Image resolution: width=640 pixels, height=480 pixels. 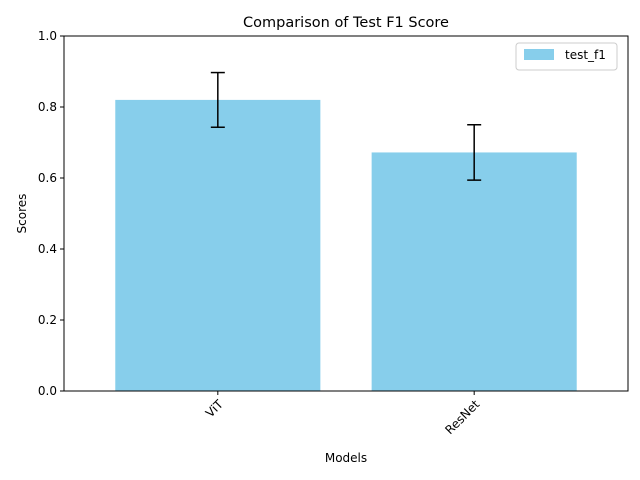 What do you see at coordinates (47, 249) in the screenshot?
I see `y-tick-label: 0.4` at bounding box center [47, 249].